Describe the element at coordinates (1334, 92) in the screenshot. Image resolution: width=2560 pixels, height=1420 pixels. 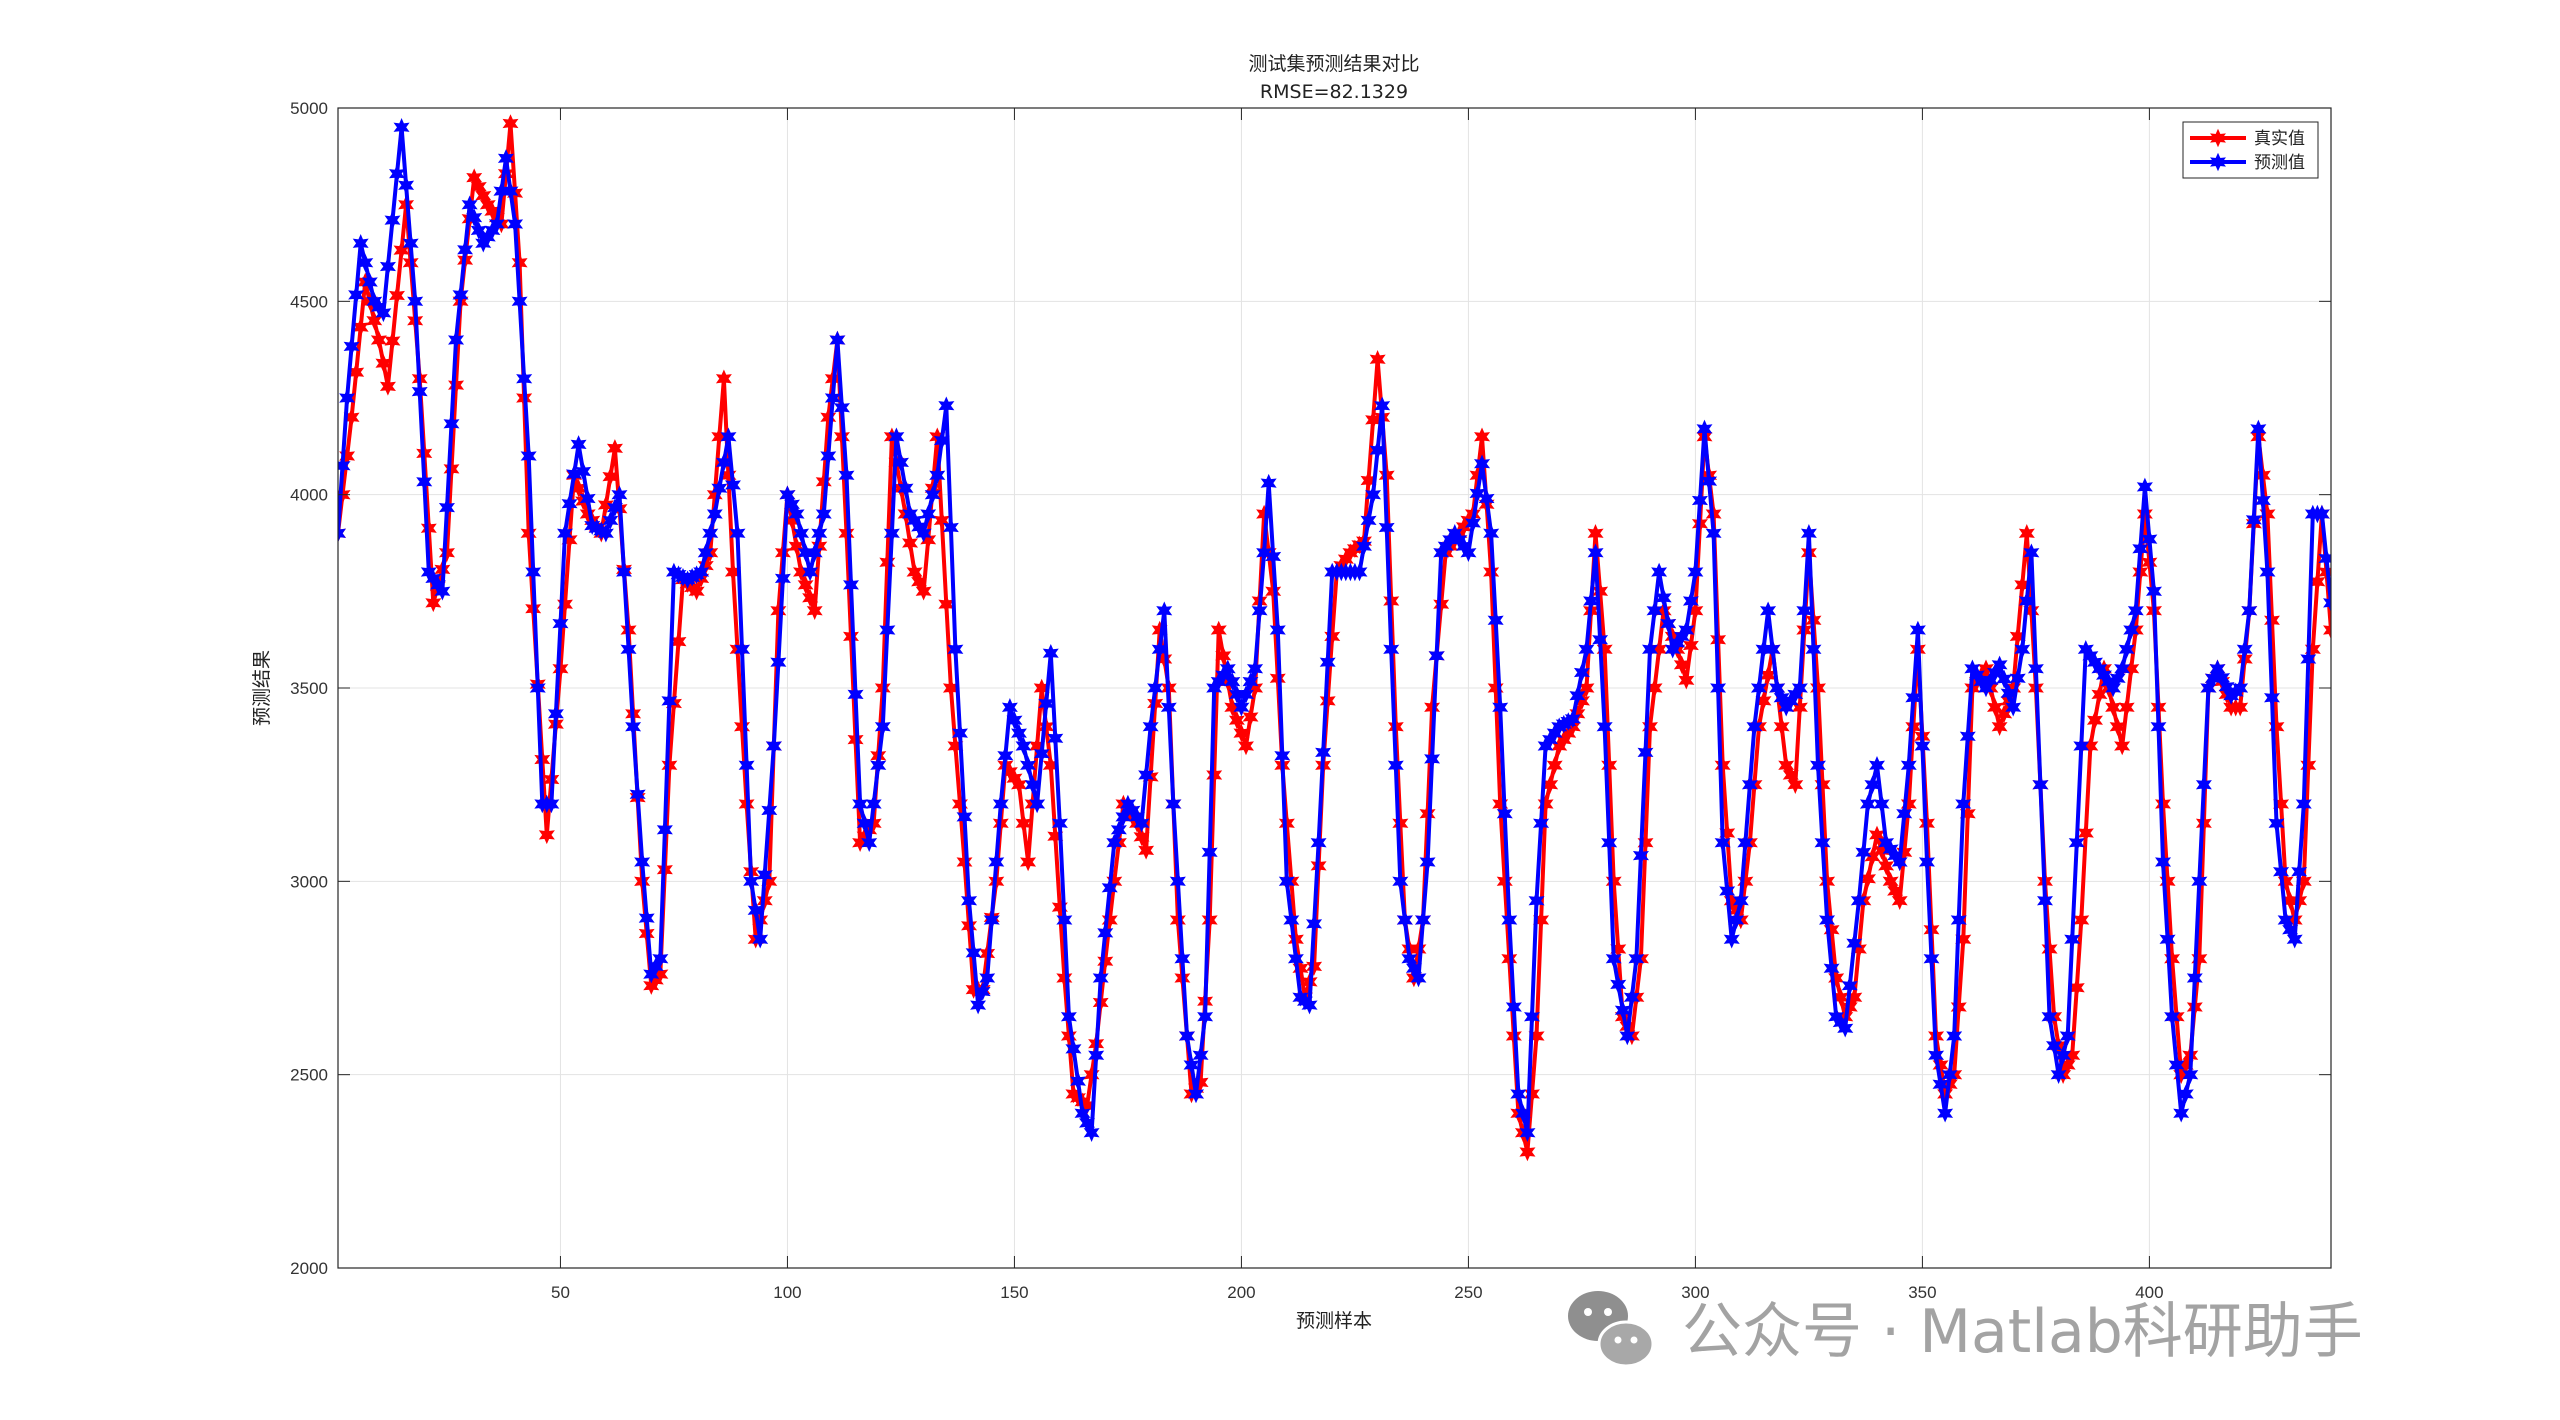
I see `chart-subtitle: RMSE=82.1329` at that location.